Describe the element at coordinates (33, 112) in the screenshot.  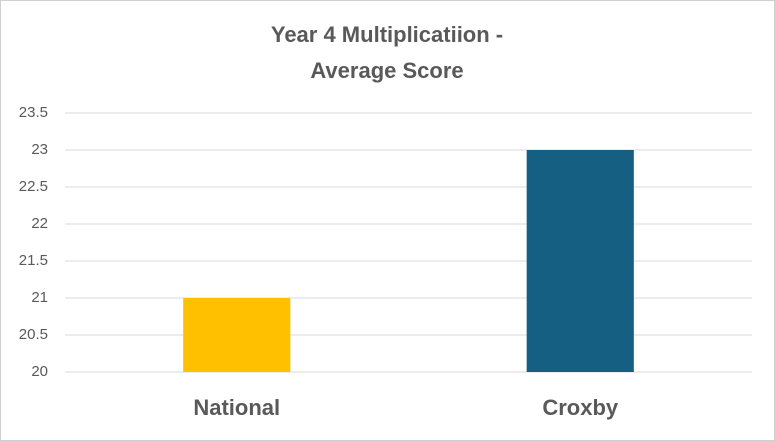
I see `y-tick-label: 23.5` at that location.